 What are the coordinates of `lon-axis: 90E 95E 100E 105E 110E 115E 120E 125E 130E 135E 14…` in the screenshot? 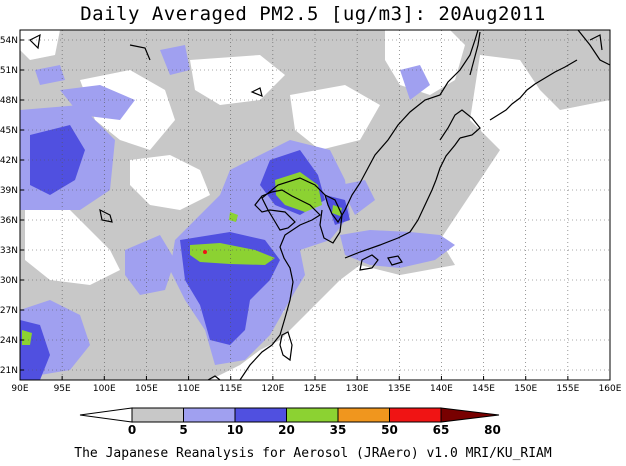 It's located at (316, 385).